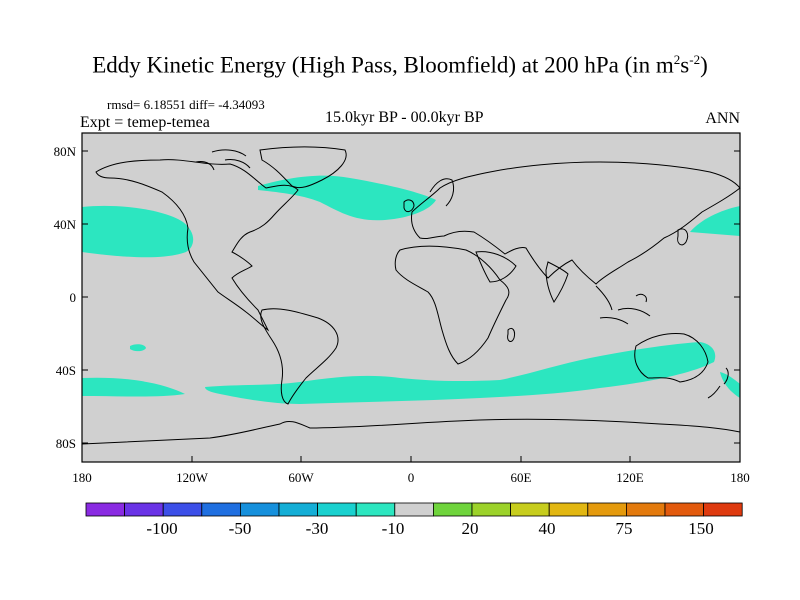 The height and width of the screenshot is (600, 800). Describe the element at coordinates (557, 282) in the screenshot. I see `coast-india` at that location.